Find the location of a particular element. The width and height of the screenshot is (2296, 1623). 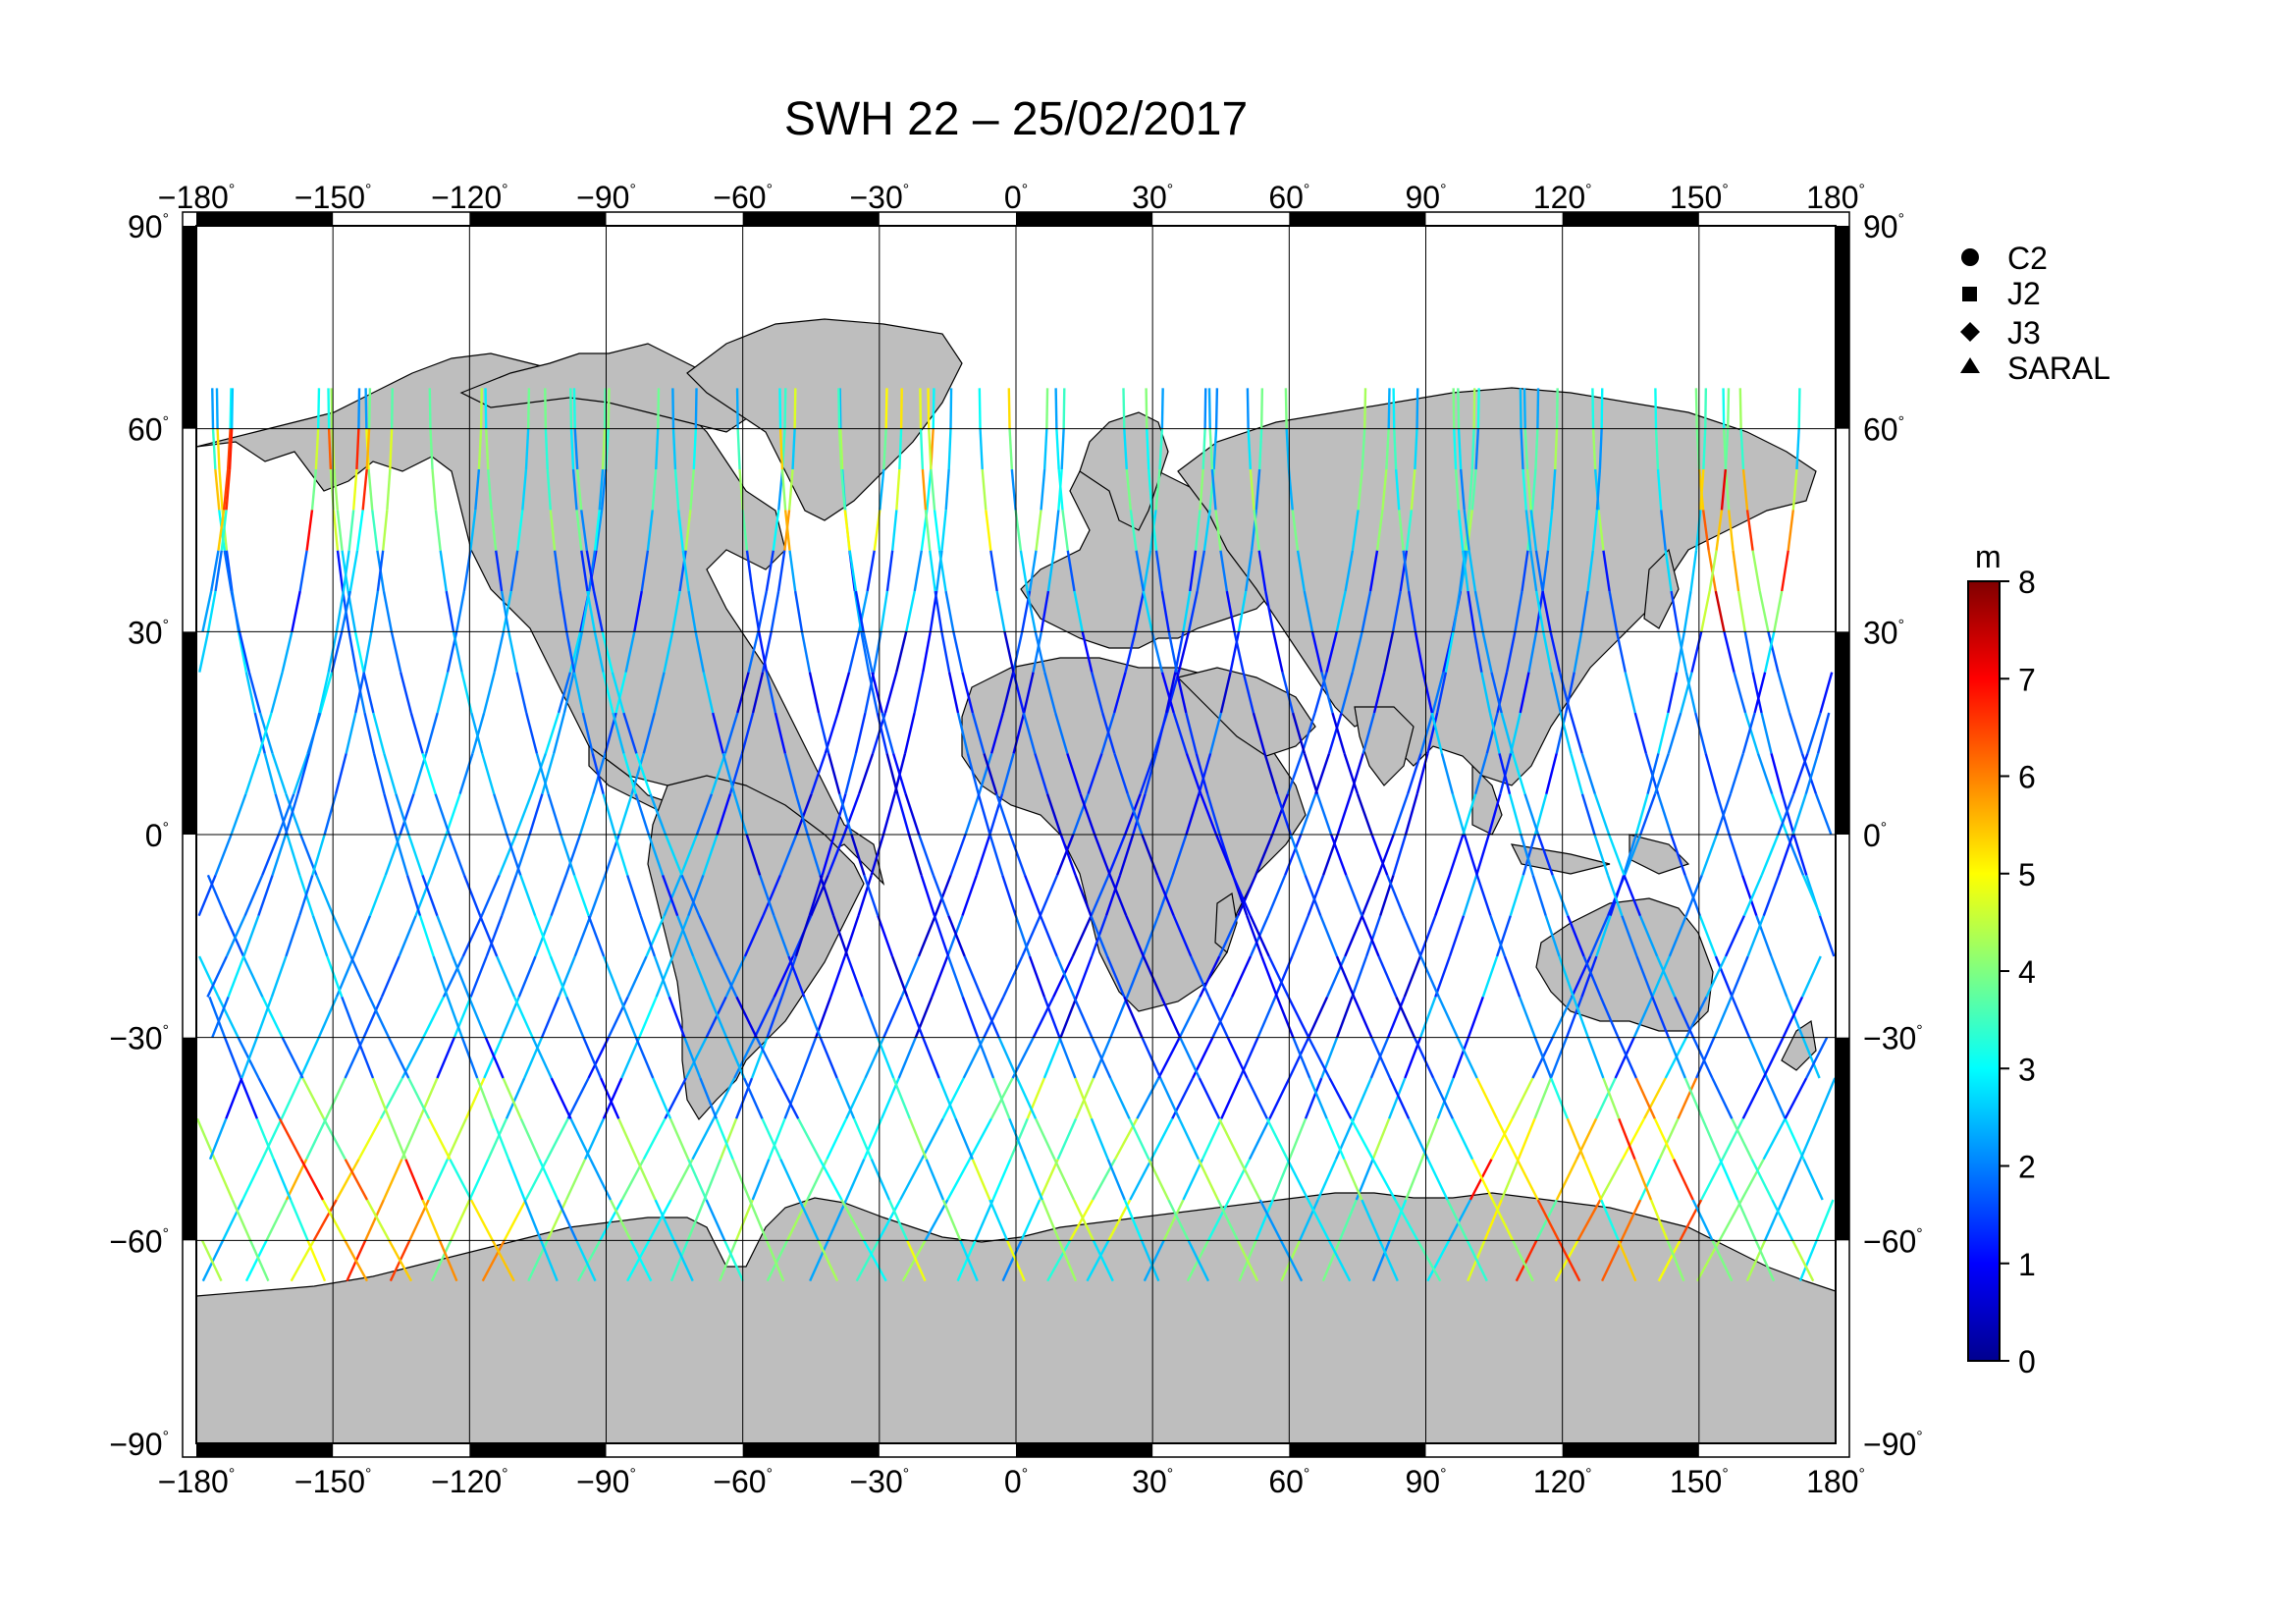

legend-label-j3: J3 is located at coordinates (2024, 333).